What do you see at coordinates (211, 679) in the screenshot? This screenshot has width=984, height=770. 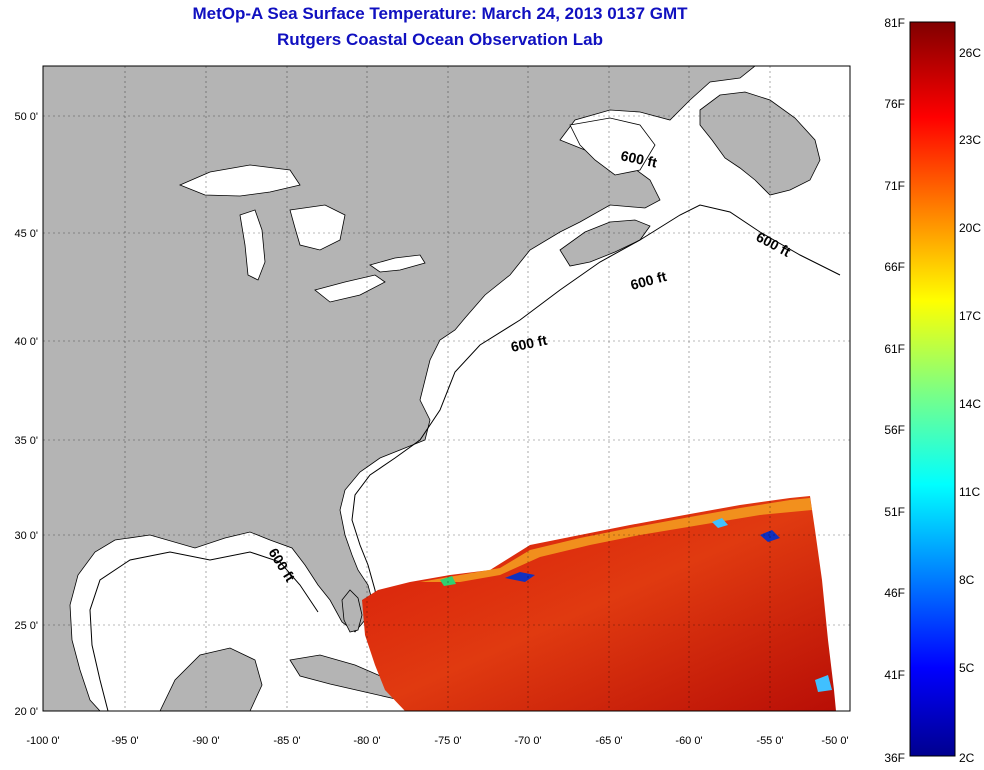 I see `yucatan-land` at bounding box center [211, 679].